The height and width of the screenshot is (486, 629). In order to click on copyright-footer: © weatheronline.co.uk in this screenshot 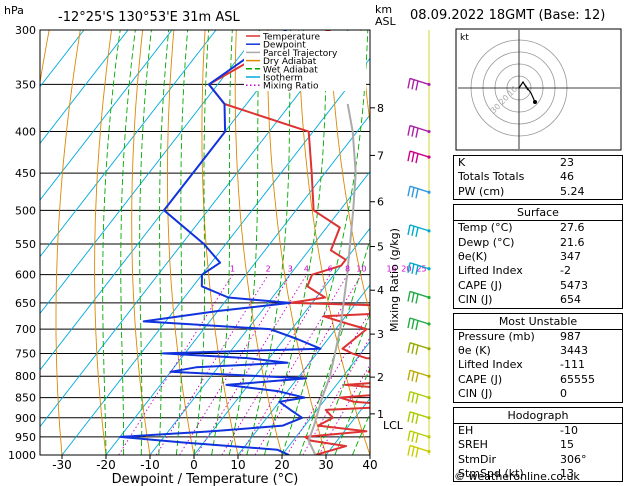, I will do `click(517, 476)`.